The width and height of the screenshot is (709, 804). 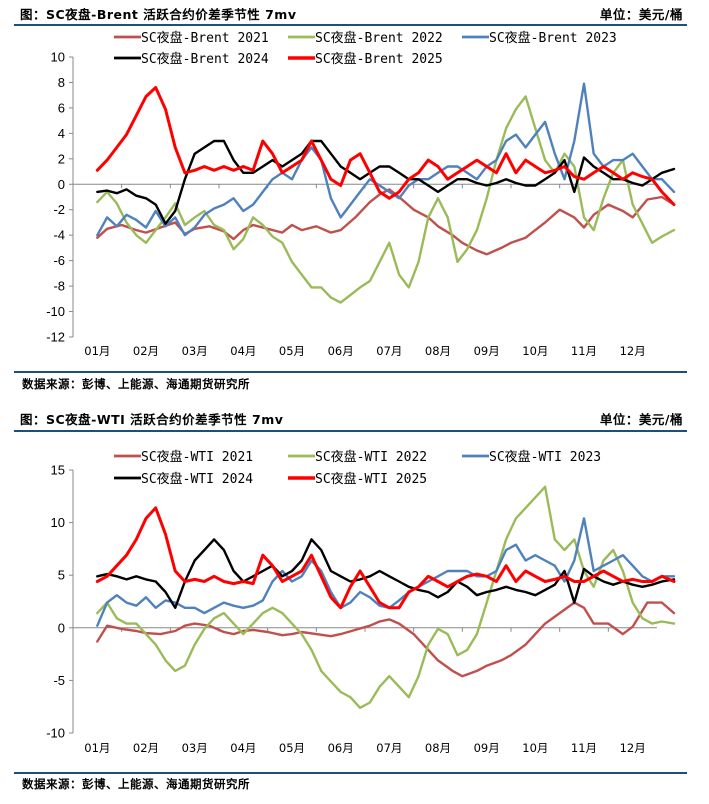 What do you see at coordinates (59, 209) in the screenshot?
I see `brent-y-tick-label: -2` at bounding box center [59, 209].